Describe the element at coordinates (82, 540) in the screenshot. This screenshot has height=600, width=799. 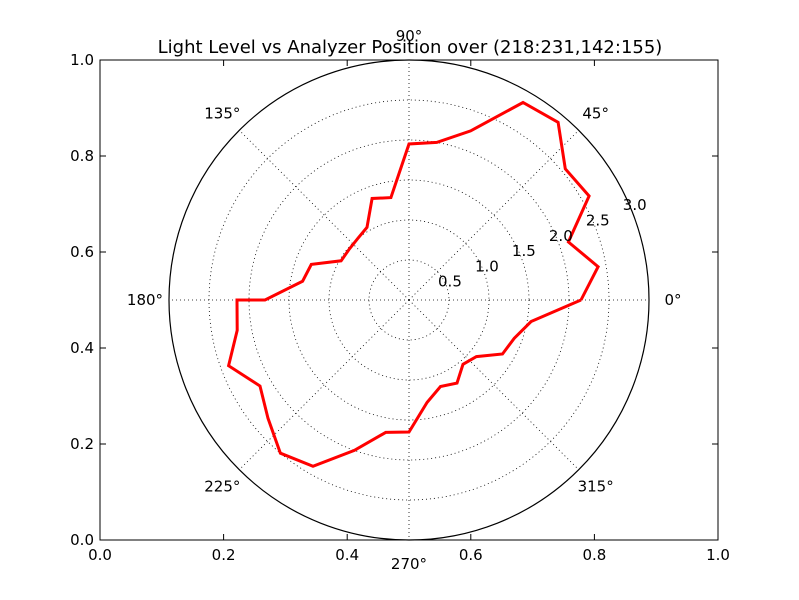
I see `y-tick-label: 0.0` at that location.